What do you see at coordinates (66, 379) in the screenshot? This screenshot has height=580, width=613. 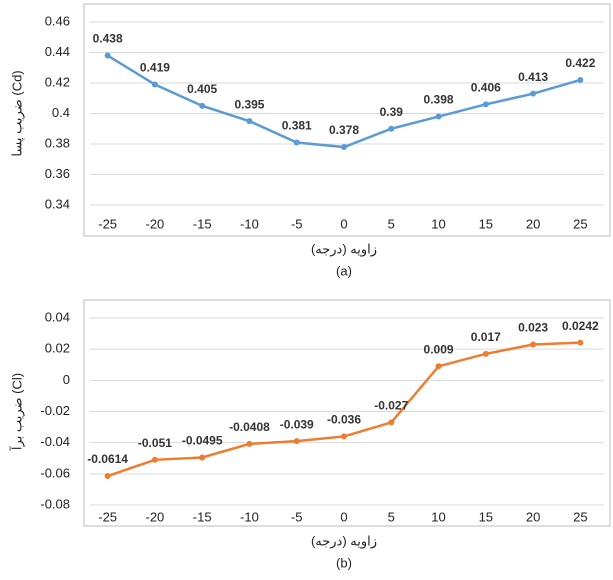 I see `y-tick-label: 0` at bounding box center [66, 379].